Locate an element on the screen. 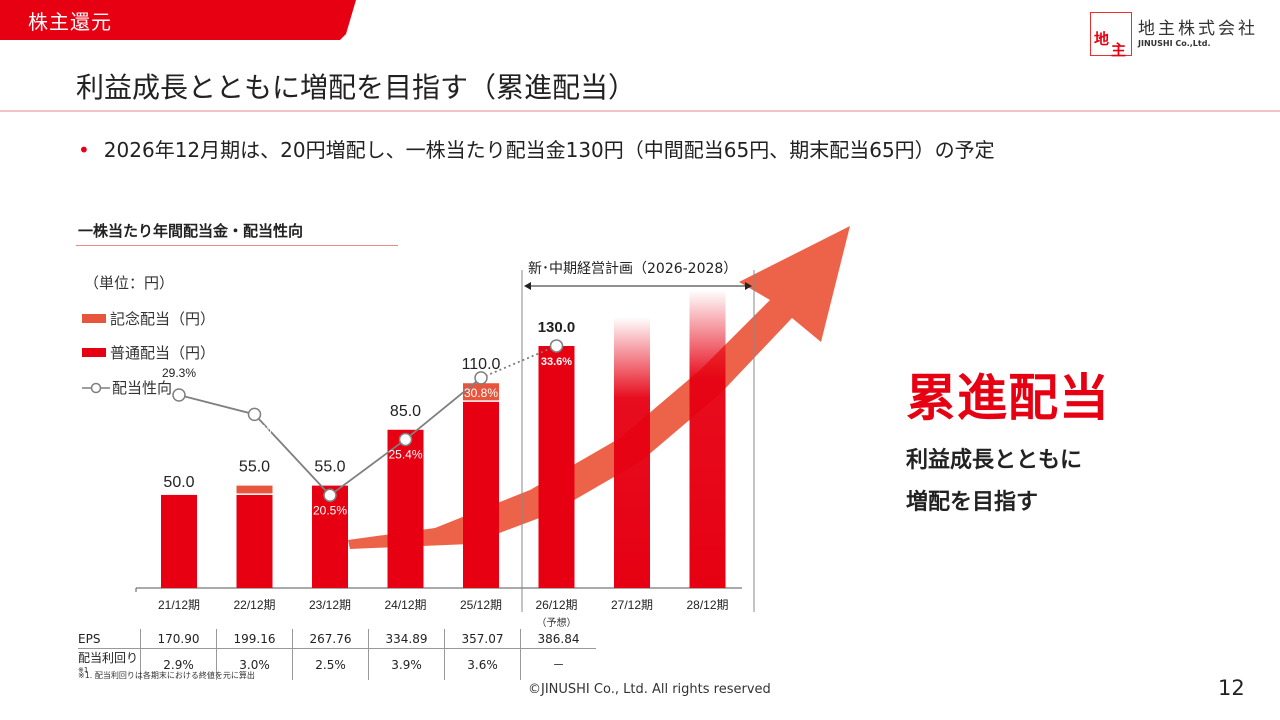 The width and height of the screenshot is (1280, 720). logo-subtitle: JINUSHI Co.,Ltd. is located at coordinates (1174, 43).